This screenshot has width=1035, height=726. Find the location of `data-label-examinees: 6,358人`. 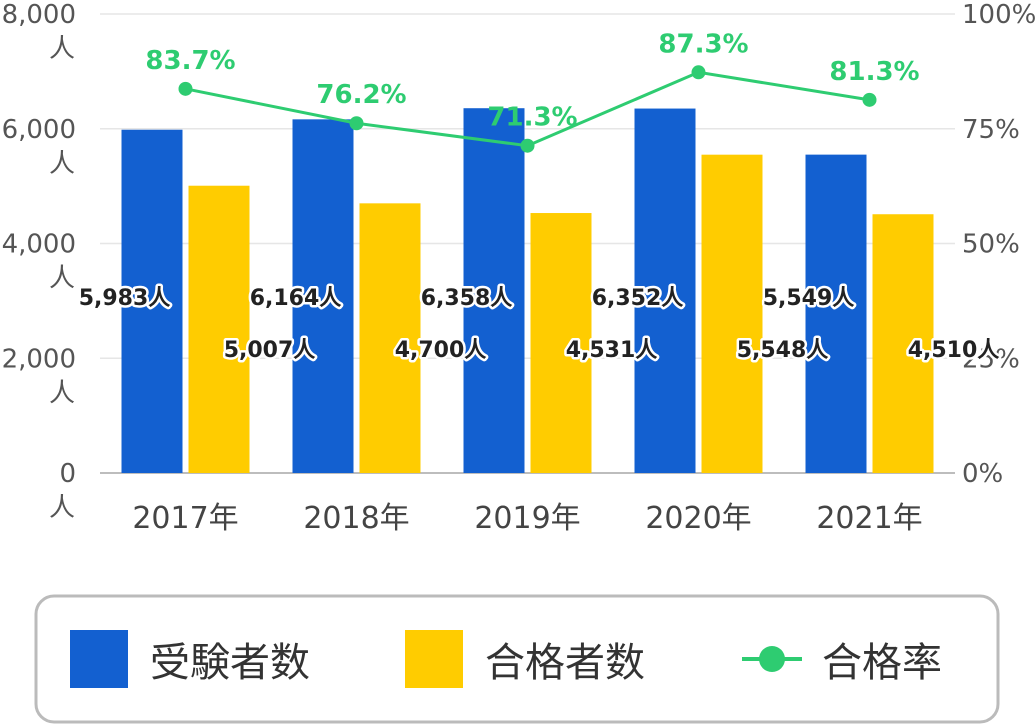

data-label-examinees: 6,358人 is located at coordinates (467, 298).